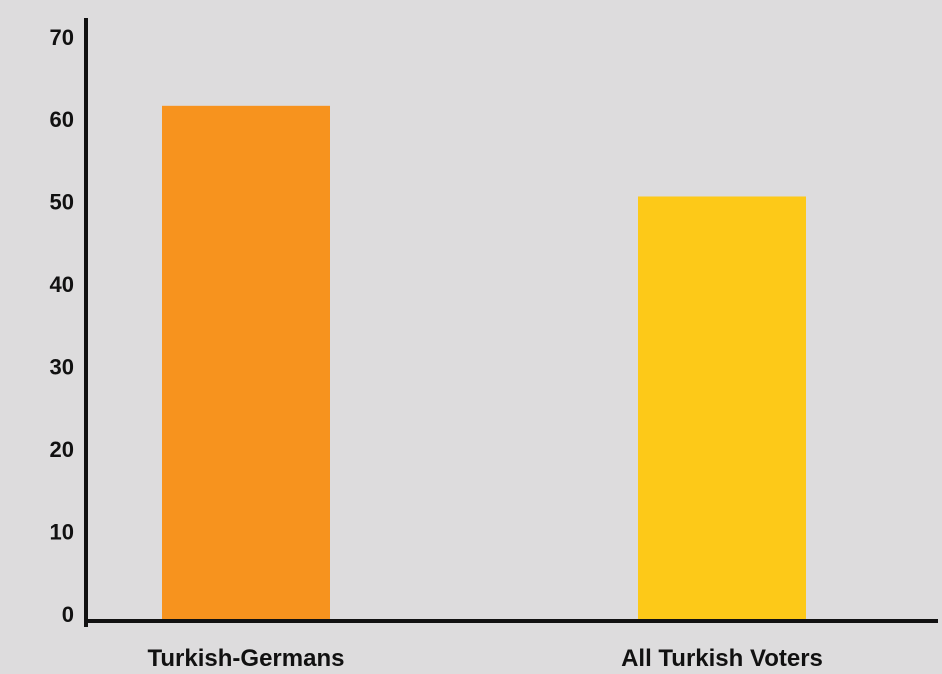 Image resolution: width=942 pixels, height=674 pixels. What do you see at coordinates (62, 531) in the screenshot?
I see `y-tick-label: 10` at bounding box center [62, 531].